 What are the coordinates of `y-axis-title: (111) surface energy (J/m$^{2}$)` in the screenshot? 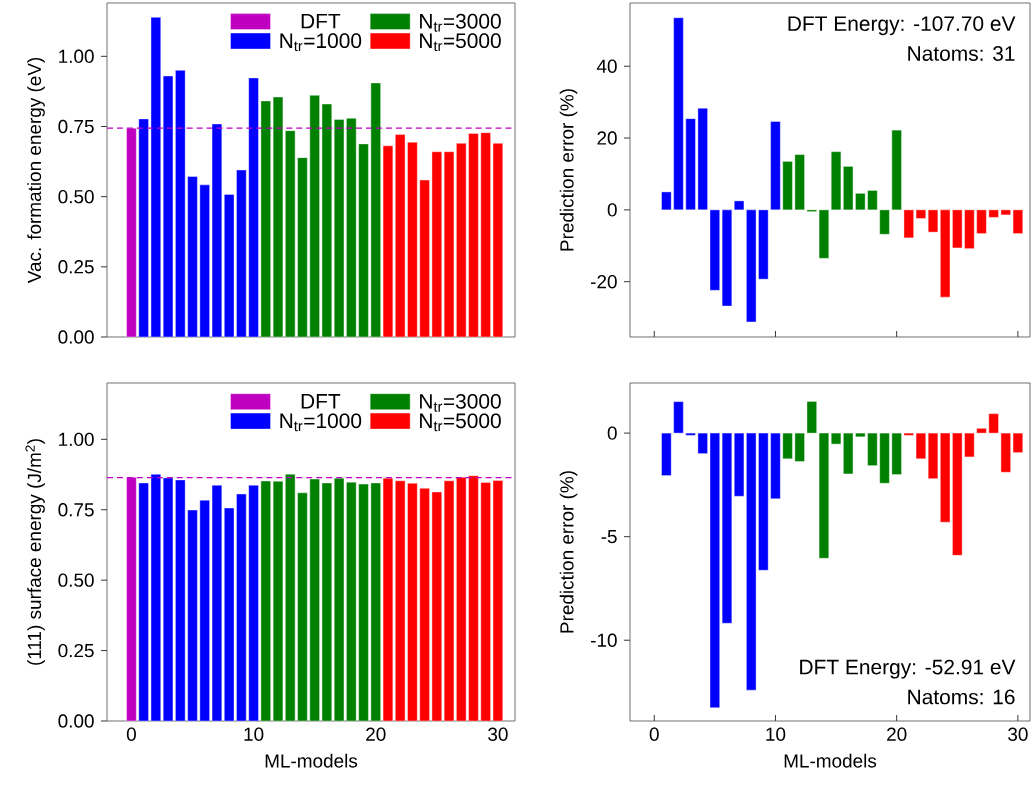 It's located at (35, 552).